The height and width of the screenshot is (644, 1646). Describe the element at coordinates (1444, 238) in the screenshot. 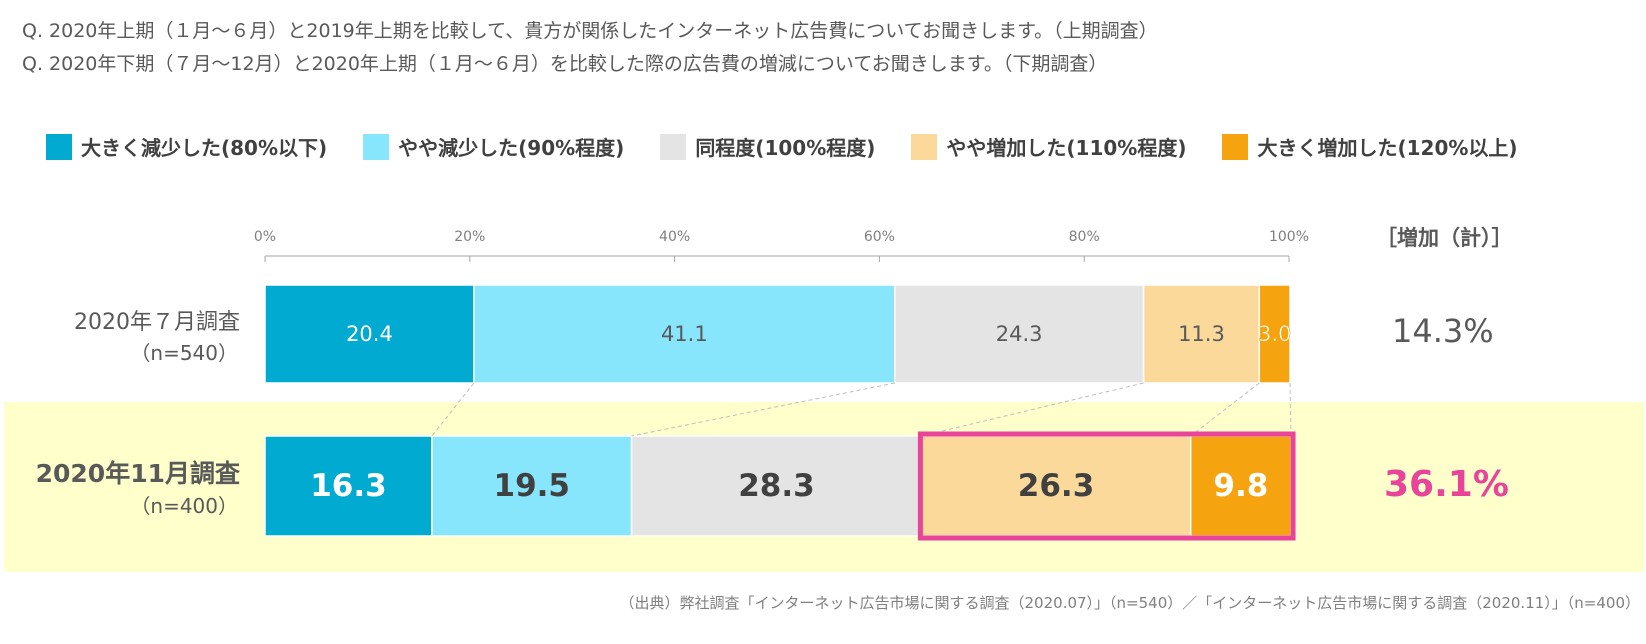

I see `increase-total-header: ［増加（計）］` at that location.